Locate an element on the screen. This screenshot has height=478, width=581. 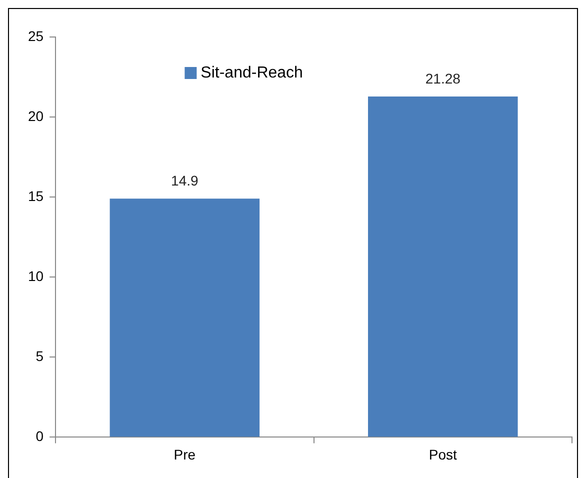
data-label: 21.28 is located at coordinates (443, 78).